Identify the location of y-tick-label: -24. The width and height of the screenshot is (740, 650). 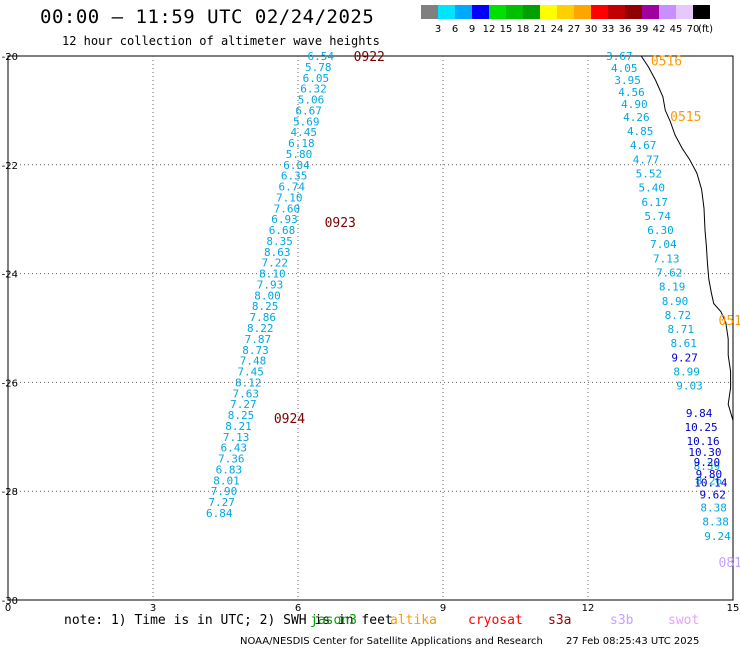
(10, 275).